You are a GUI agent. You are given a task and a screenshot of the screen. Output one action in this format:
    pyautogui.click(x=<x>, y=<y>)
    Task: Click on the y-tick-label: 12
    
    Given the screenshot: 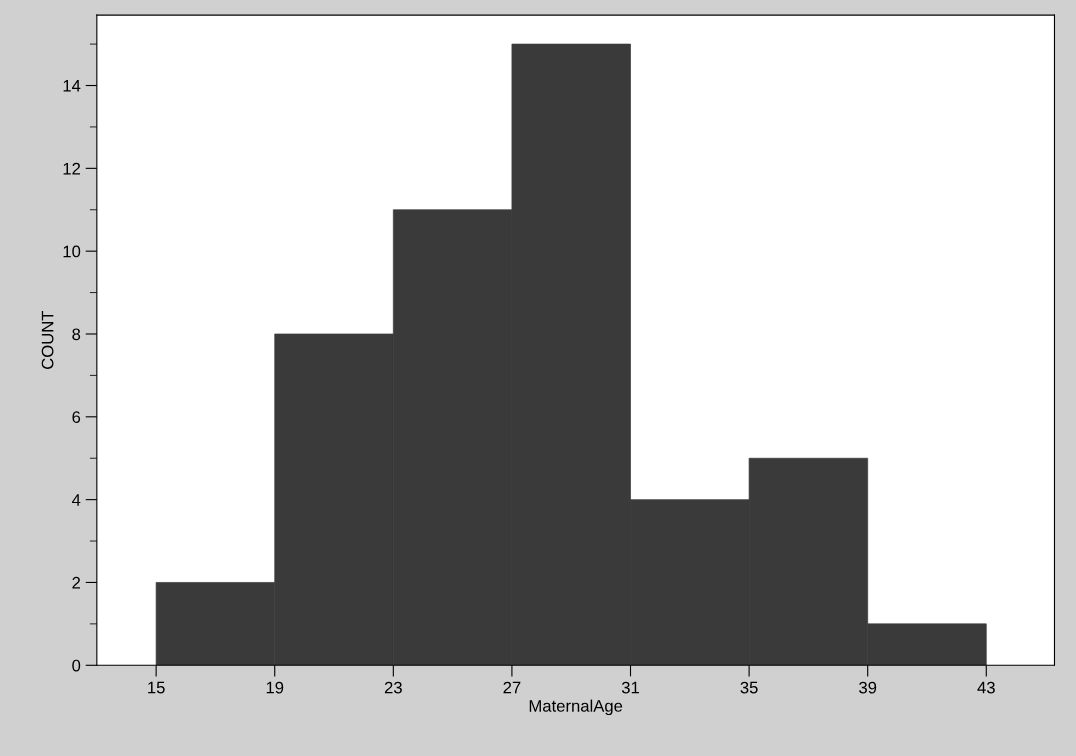 What is the action you would take?
    pyautogui.click(x=72, y=168)
    